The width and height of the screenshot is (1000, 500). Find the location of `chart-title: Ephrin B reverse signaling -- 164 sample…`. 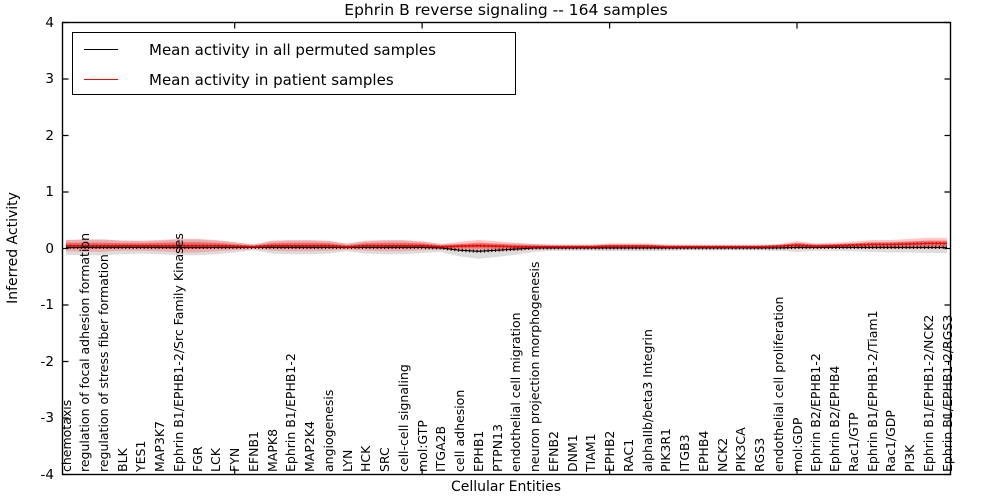

chart-title: Ephrin B reverse signaling -- 164 sample… is located at coordinates (506, 10).